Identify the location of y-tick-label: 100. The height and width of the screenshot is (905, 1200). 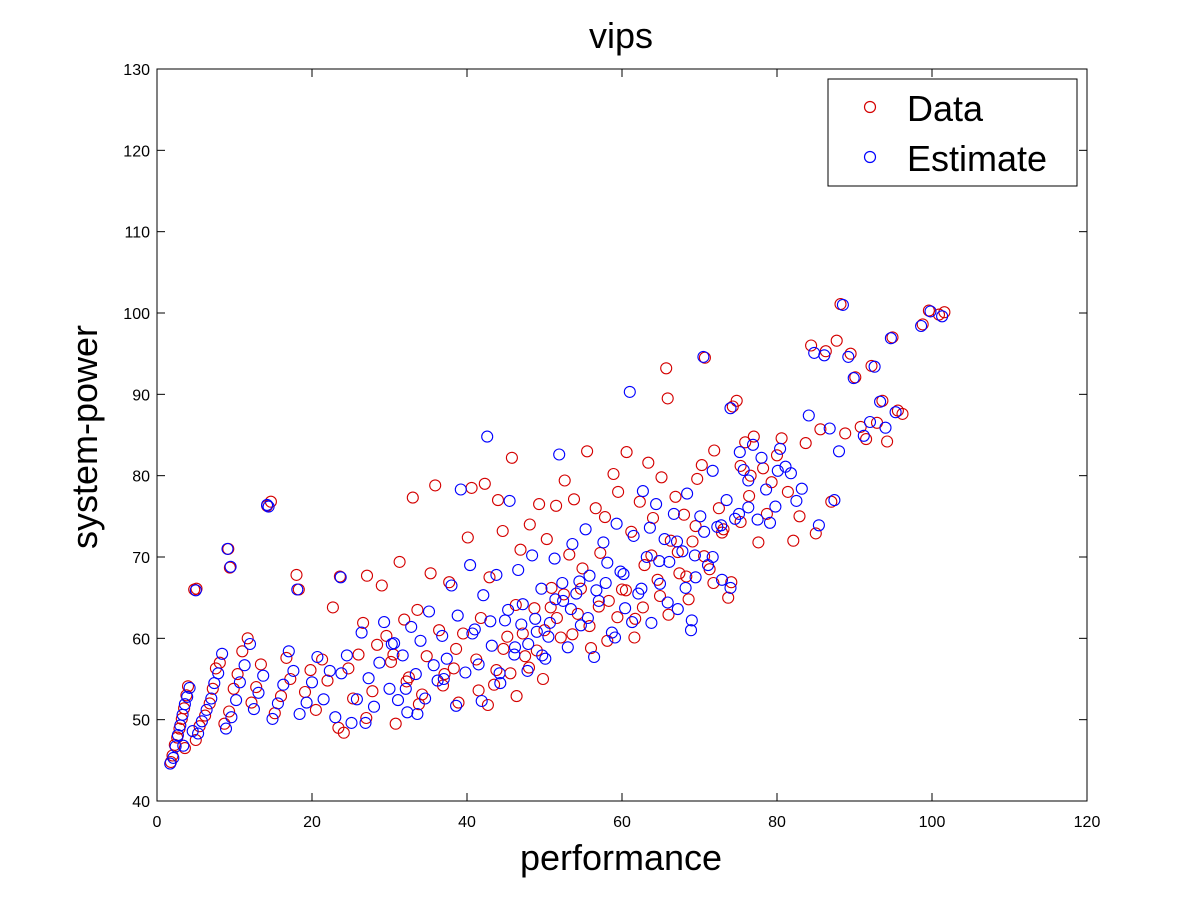
(136, 314).